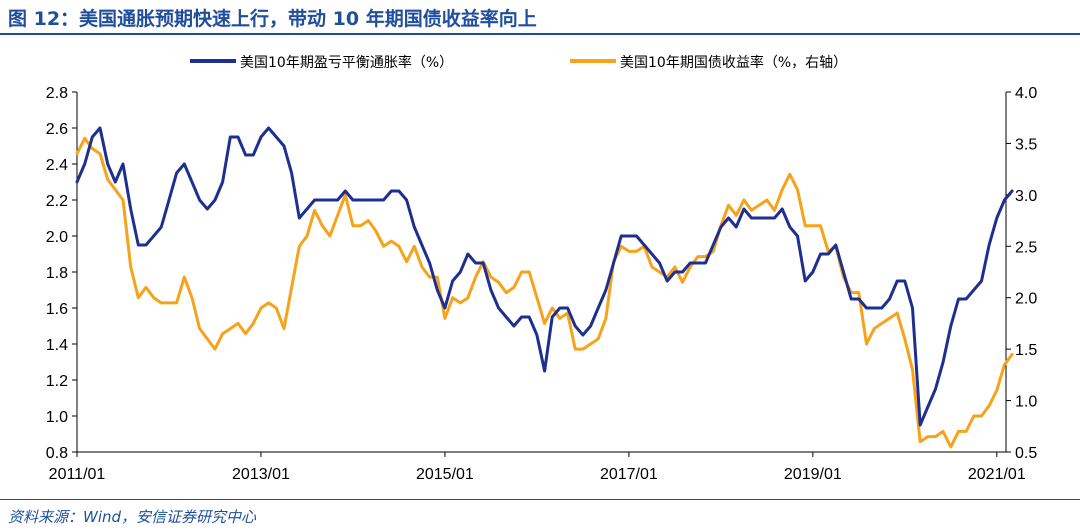 The image size is (1080, 532). Describe the element at coordinates (540, 17) in the screenshot. I see `title-bar: 图 12：美国通胀预期快速上行，带动 10 年期国债收益率向上` at that location.